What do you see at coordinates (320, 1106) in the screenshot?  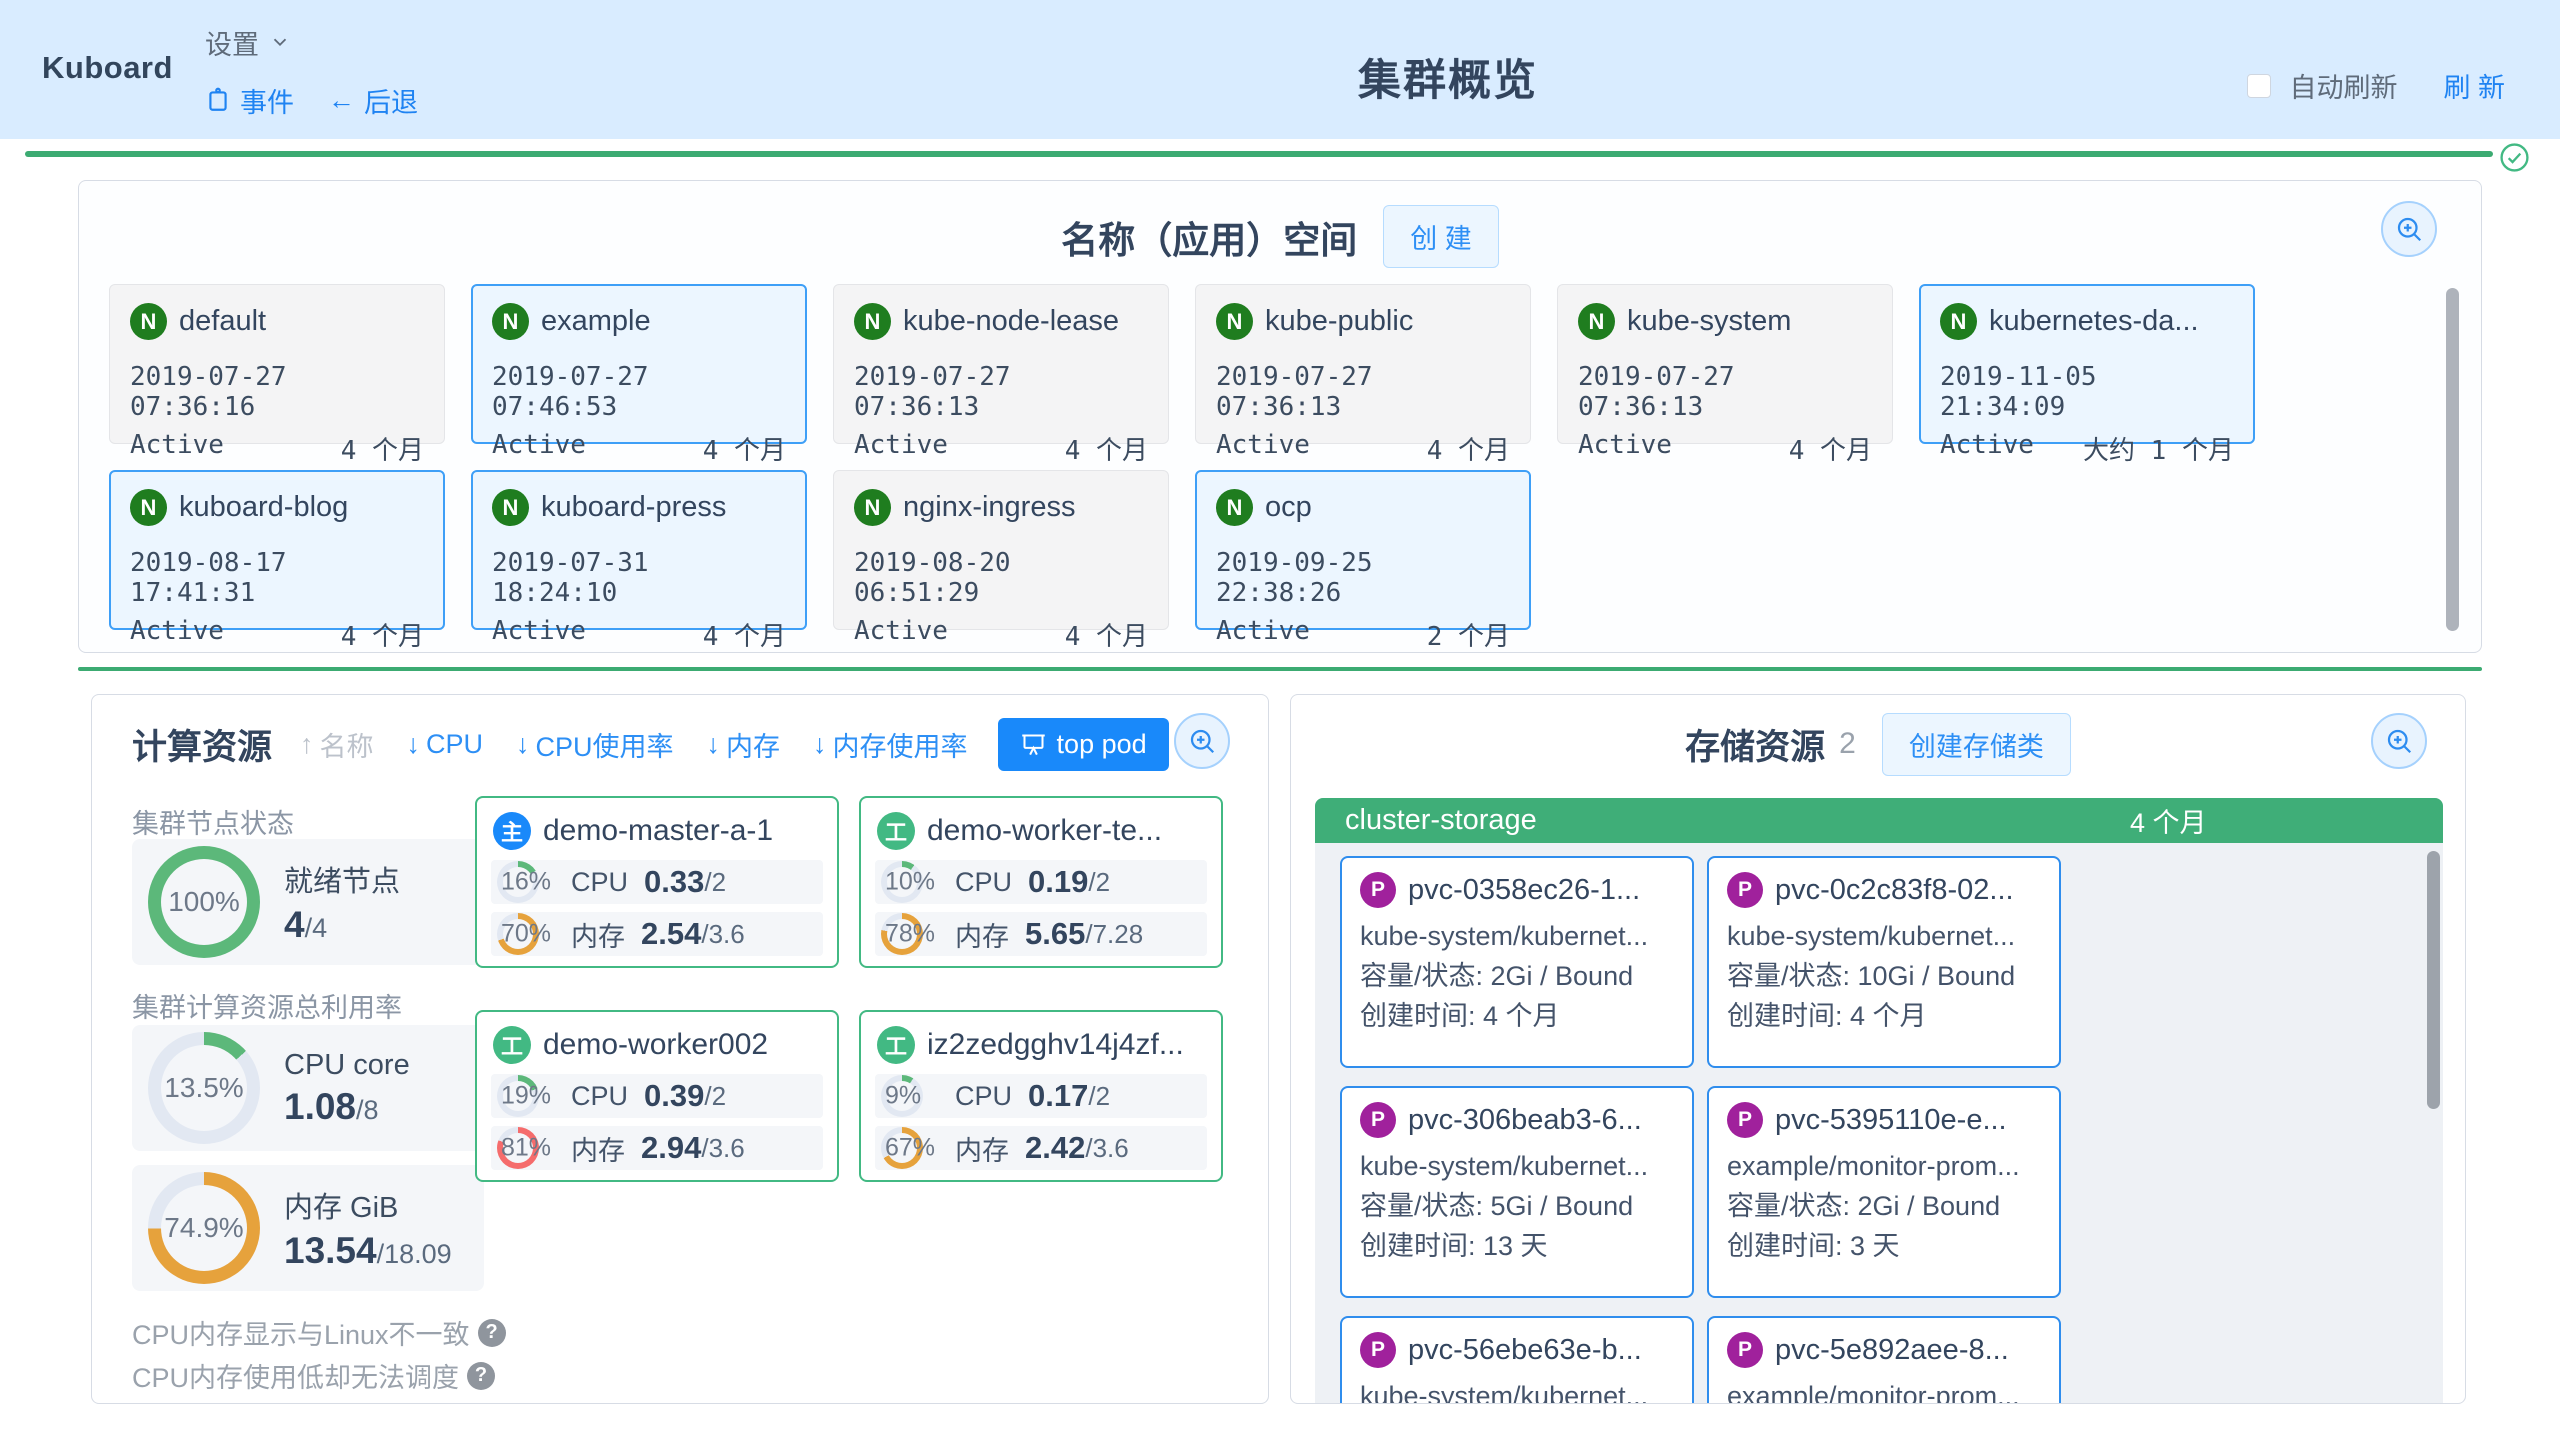 I see `cpu-used-value: 1.08` at bounding box center [320, 1106].